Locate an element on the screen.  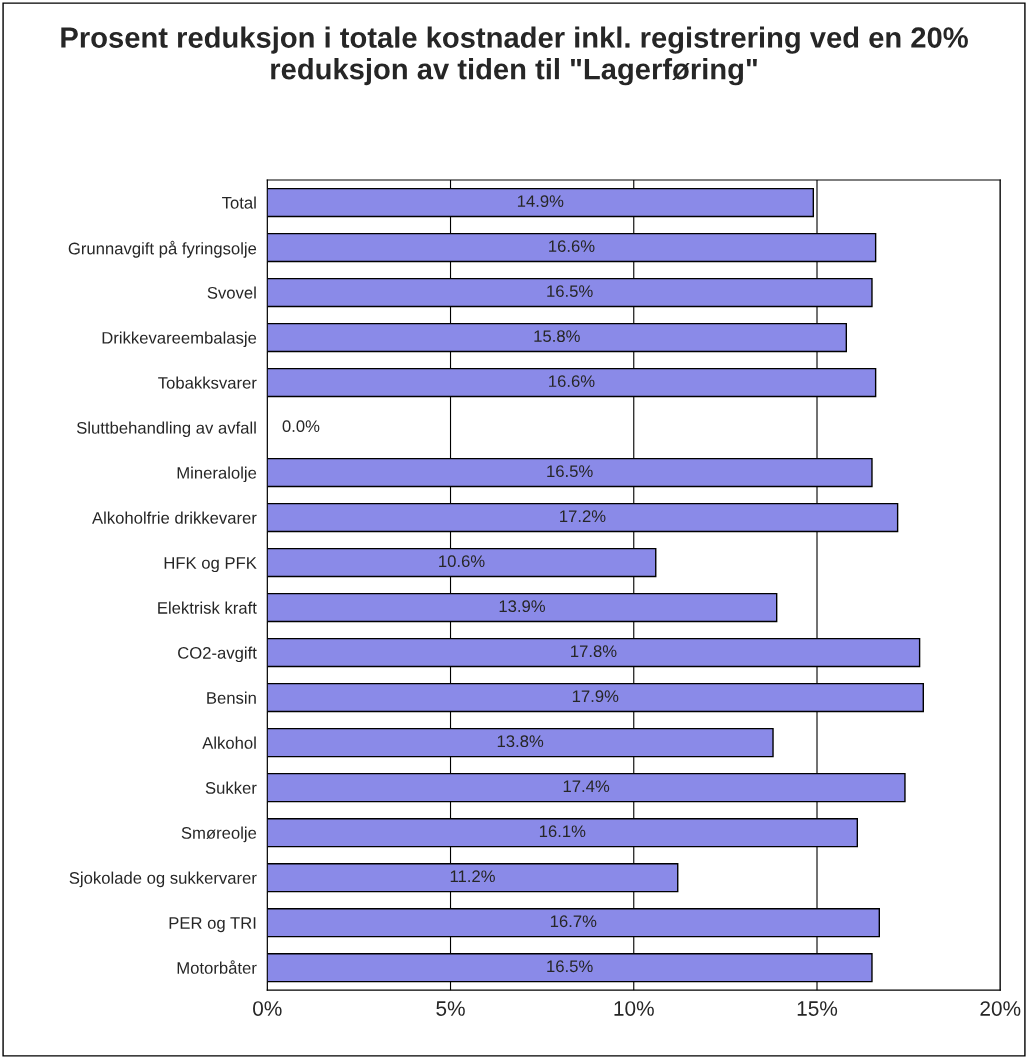
data-label: 11.2% is located at coordinates (472, 876).